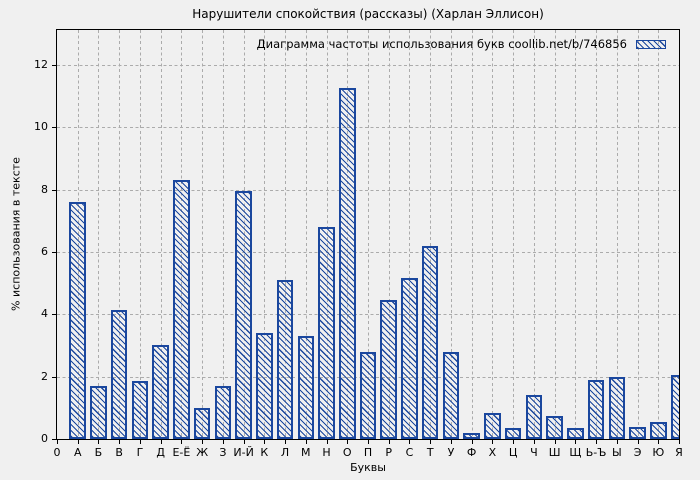 The width and height of the screenshot is (700, 480). What do you see at coordinates (471, 452) in the screenshot?
I see `x-tick-label: Ф` at bounding box center [471, 452].